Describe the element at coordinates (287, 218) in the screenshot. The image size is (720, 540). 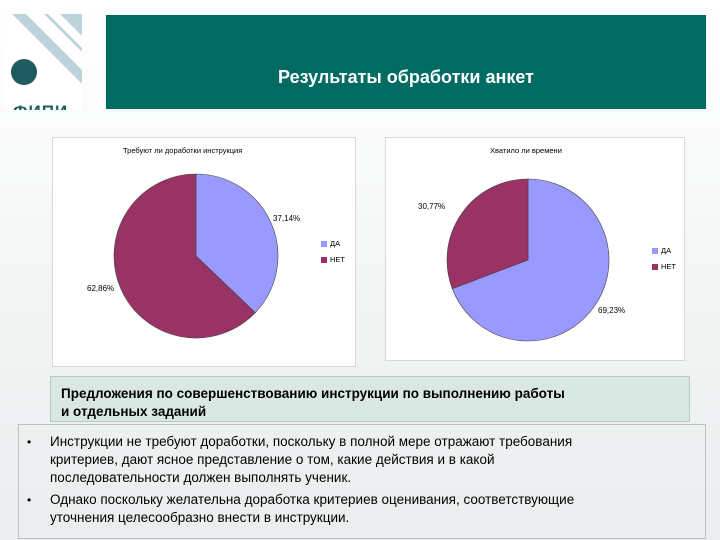
I see `slice-label-yes: 37,14%` at that location.